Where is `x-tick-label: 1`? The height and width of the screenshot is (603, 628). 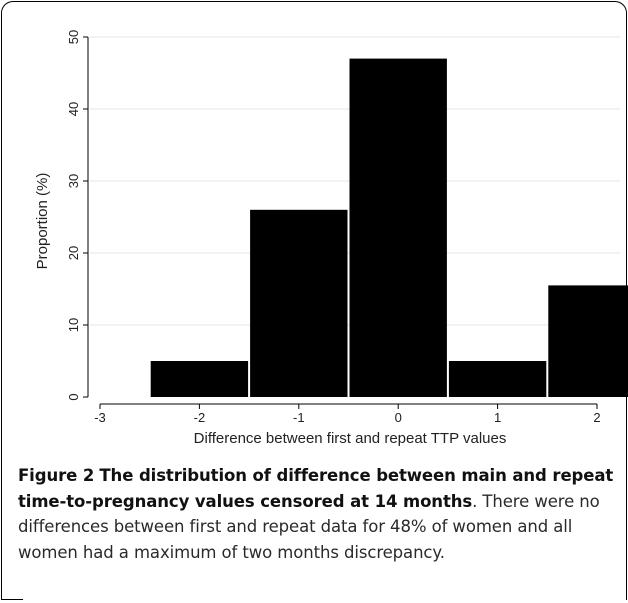
x-tick-label: 1 is located at coordinates (497, 417).